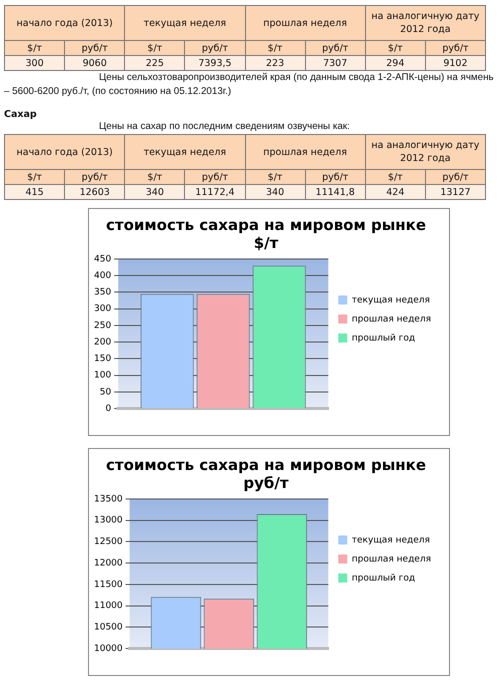  I want to click on y-tick-label: 450, so click(103, 259).